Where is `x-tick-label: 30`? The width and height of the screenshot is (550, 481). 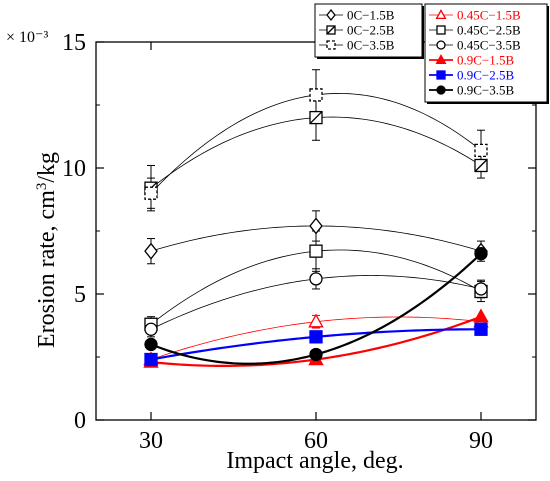 x-tick-label: 30 is located at coordinates (151, 441).